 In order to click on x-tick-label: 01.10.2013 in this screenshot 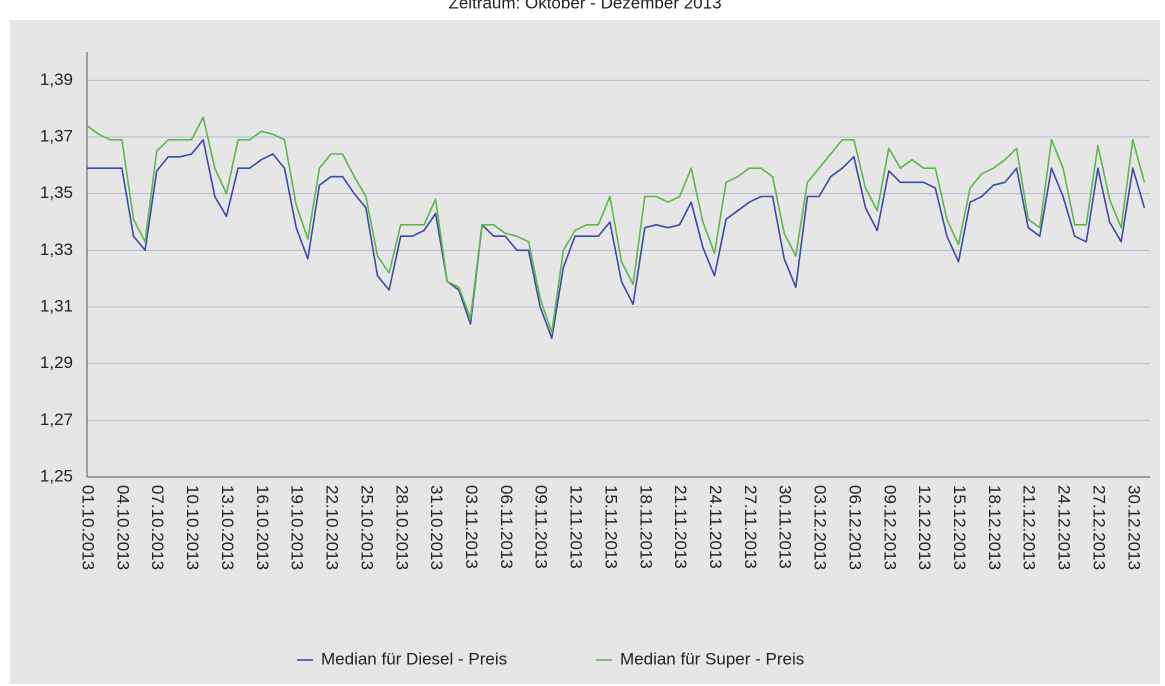, I will do `click(88, 527)`.